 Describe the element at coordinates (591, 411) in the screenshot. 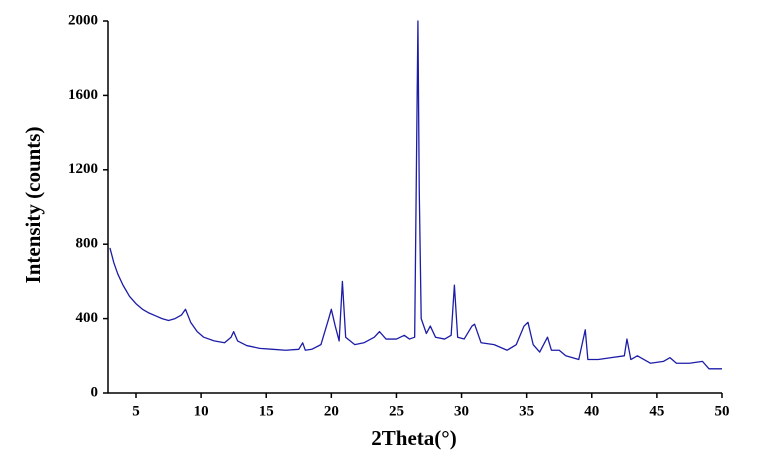

I see `x-tick-label: 40` at that location.